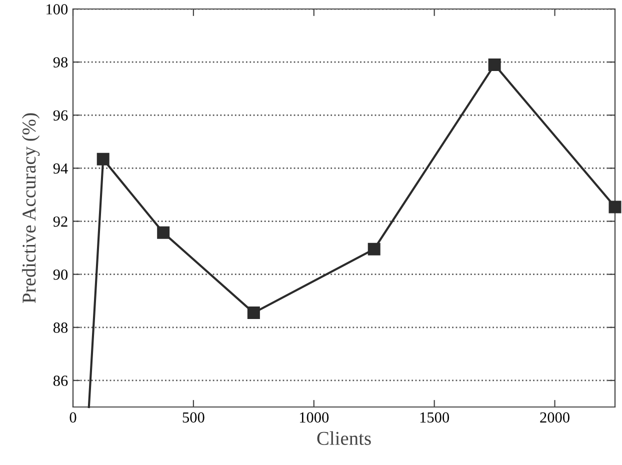 This screenshot has width=622, height=465. I want to click on x-tick-label: 1500, so click(435, 417).